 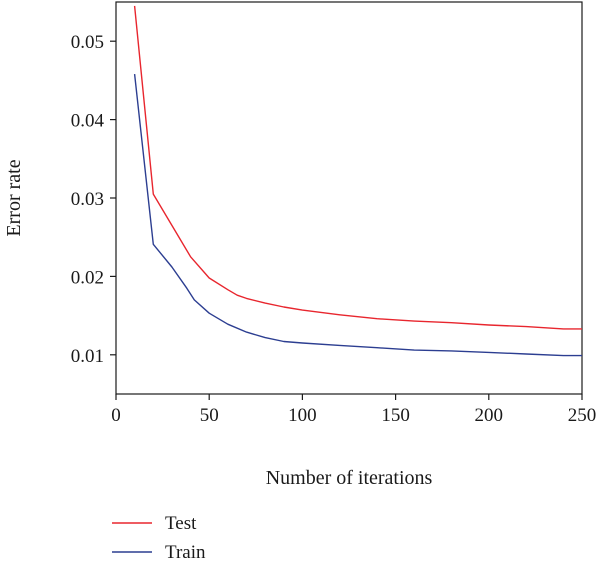 What do you see at coordinates (302, 415) in the screenshot?
I see `x-tick-label: 100` at bounding box center [302, 415].